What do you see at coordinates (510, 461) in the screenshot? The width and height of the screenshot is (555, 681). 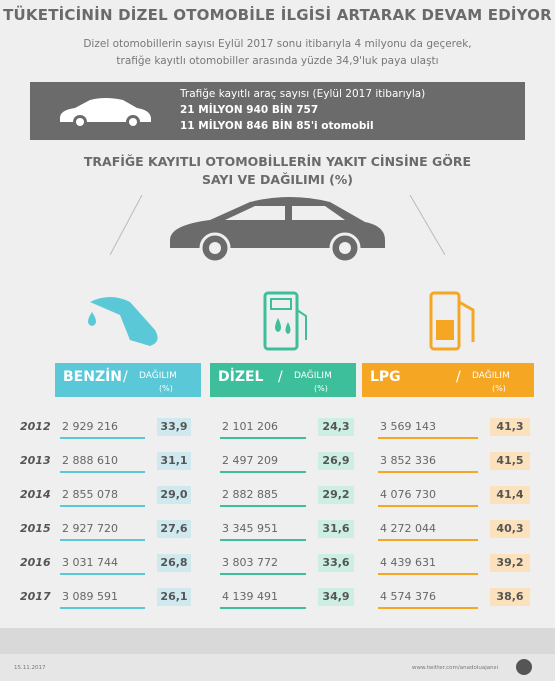 I see `percent: 41,5` at bounding box center [510, 461].